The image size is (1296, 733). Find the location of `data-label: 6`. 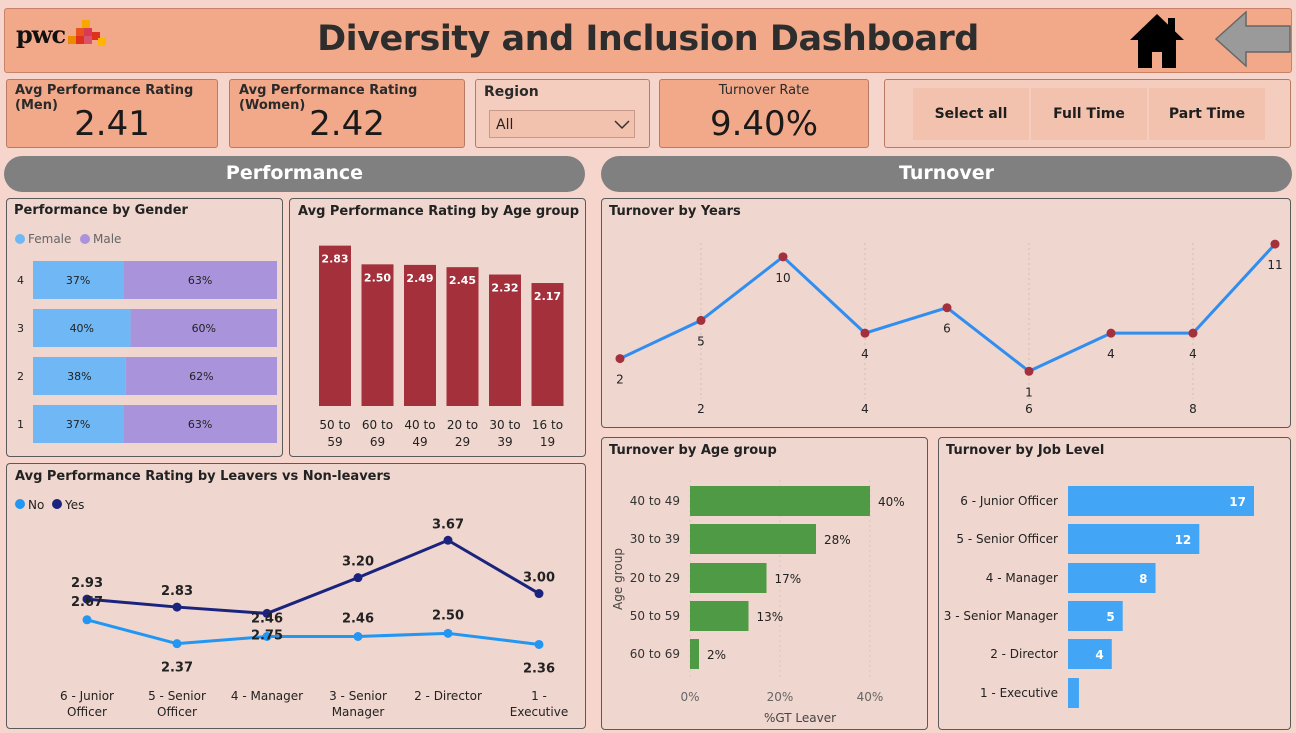

data-label: 6 is located at coordinates (947, 329).